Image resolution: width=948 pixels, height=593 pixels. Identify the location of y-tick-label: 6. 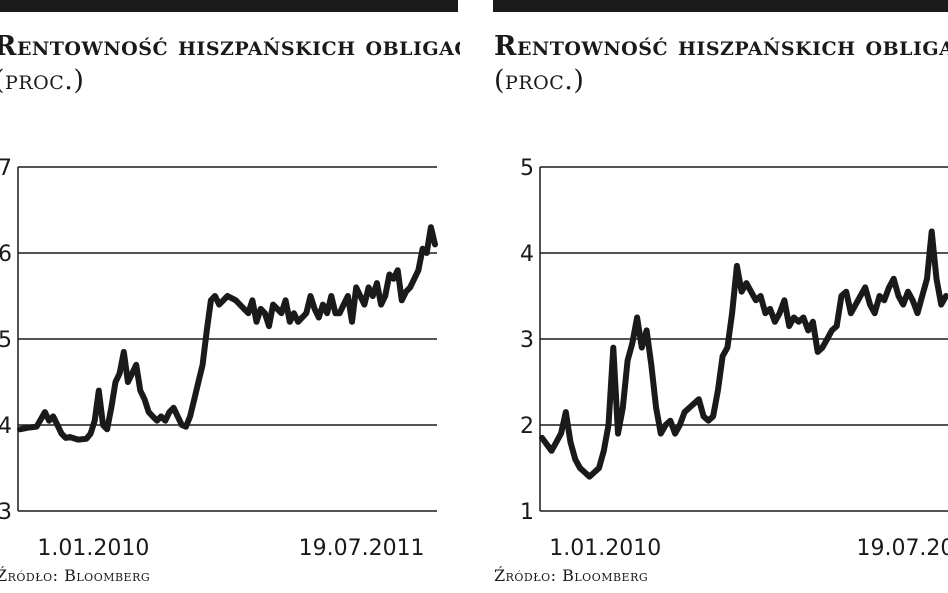
(6, 254).